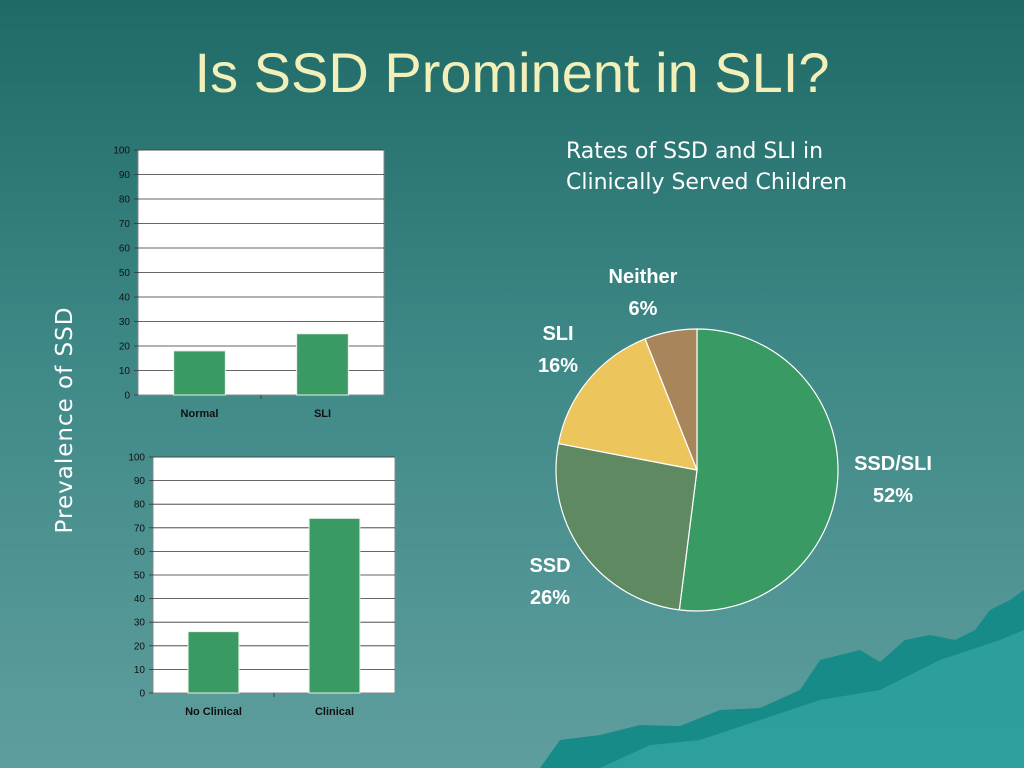 Image resolution: width=1024 pixels, height=768 pixels. Describe the element at coordinates (334, 712) in the screenshot. I see `x-tick-label: Clinical` at that location.